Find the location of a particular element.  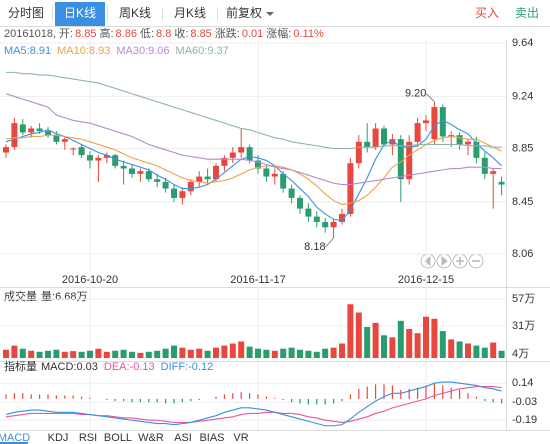

y-tick-label: 31万 is located at coordinates (523, 326).